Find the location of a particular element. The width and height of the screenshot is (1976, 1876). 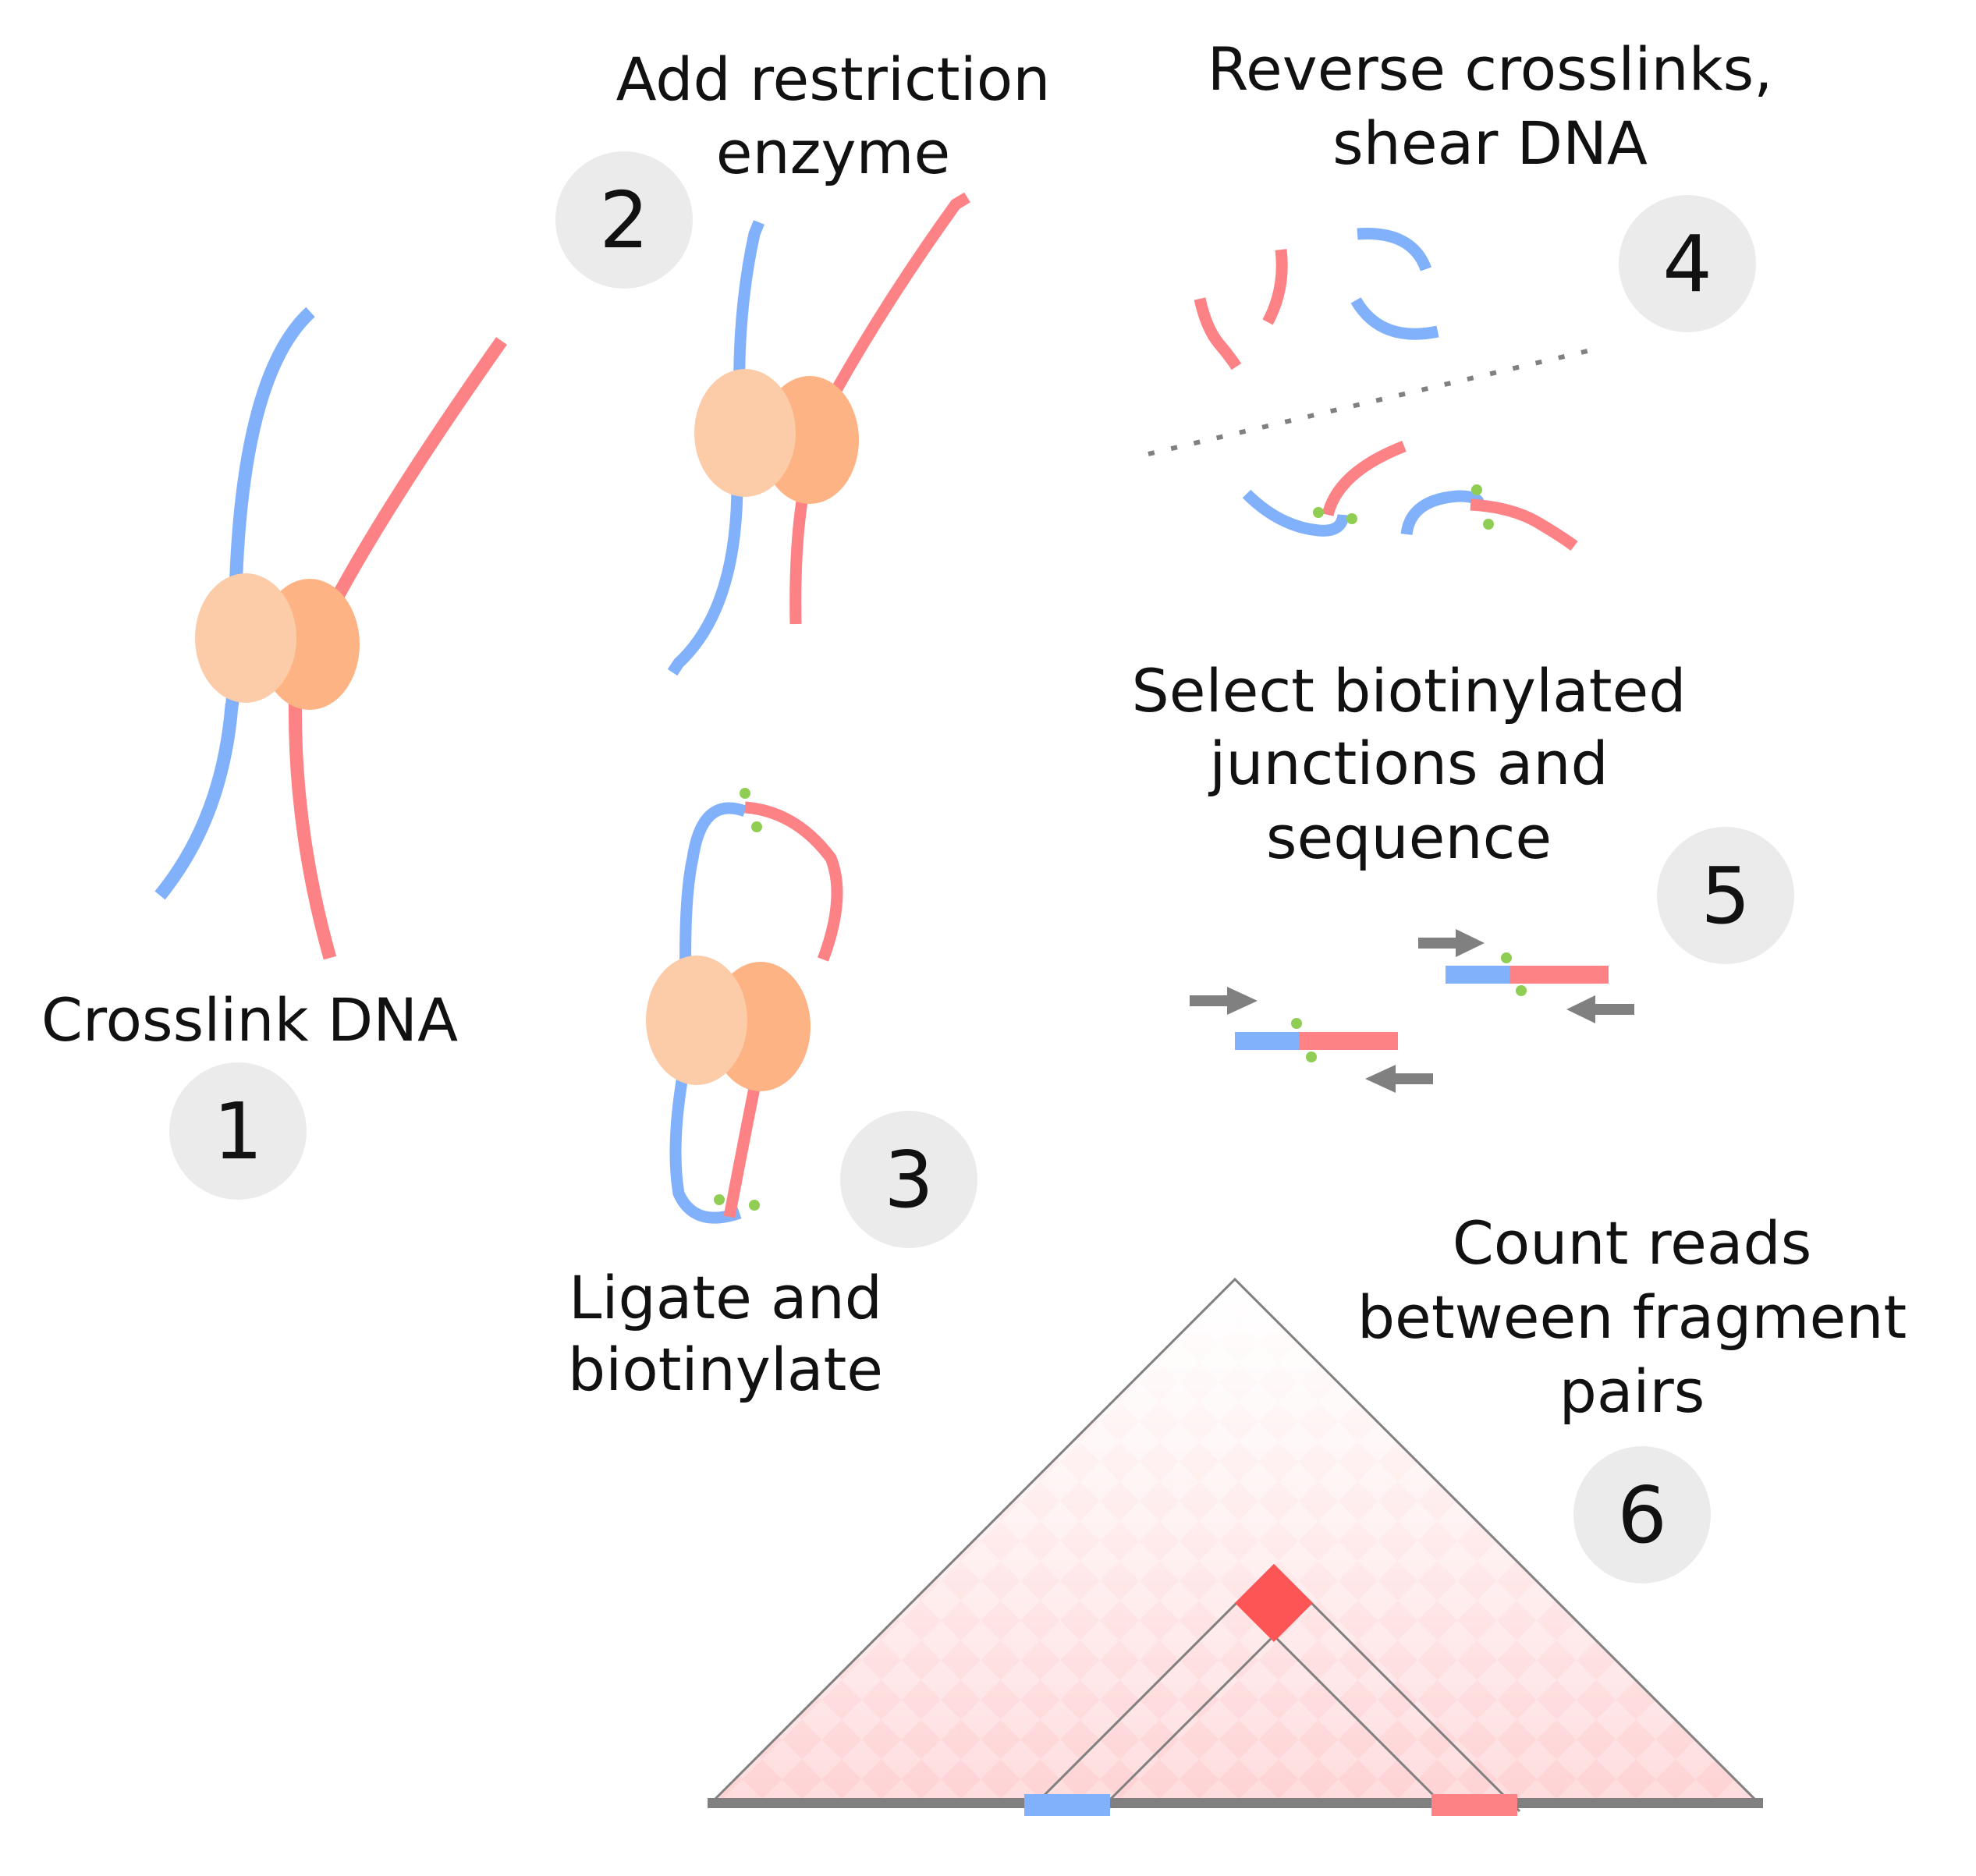

step-4-badge: 4 is located at coordinates (1687, 263).